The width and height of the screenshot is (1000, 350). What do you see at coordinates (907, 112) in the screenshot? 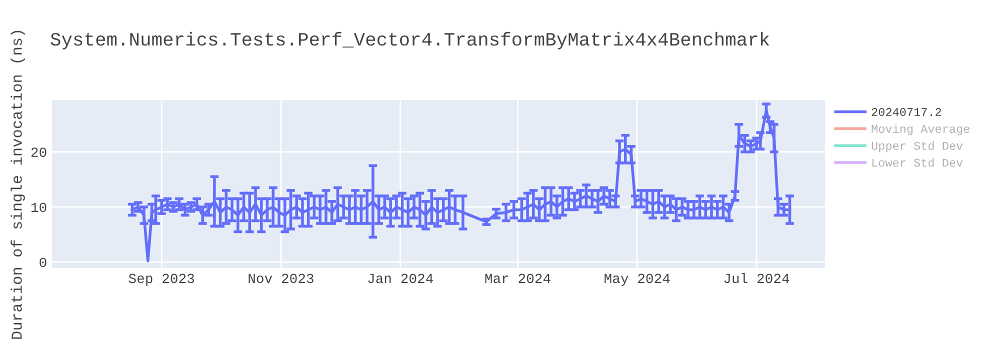
I see `legend-label: 20240717.2` at bounding box center [907, 112].